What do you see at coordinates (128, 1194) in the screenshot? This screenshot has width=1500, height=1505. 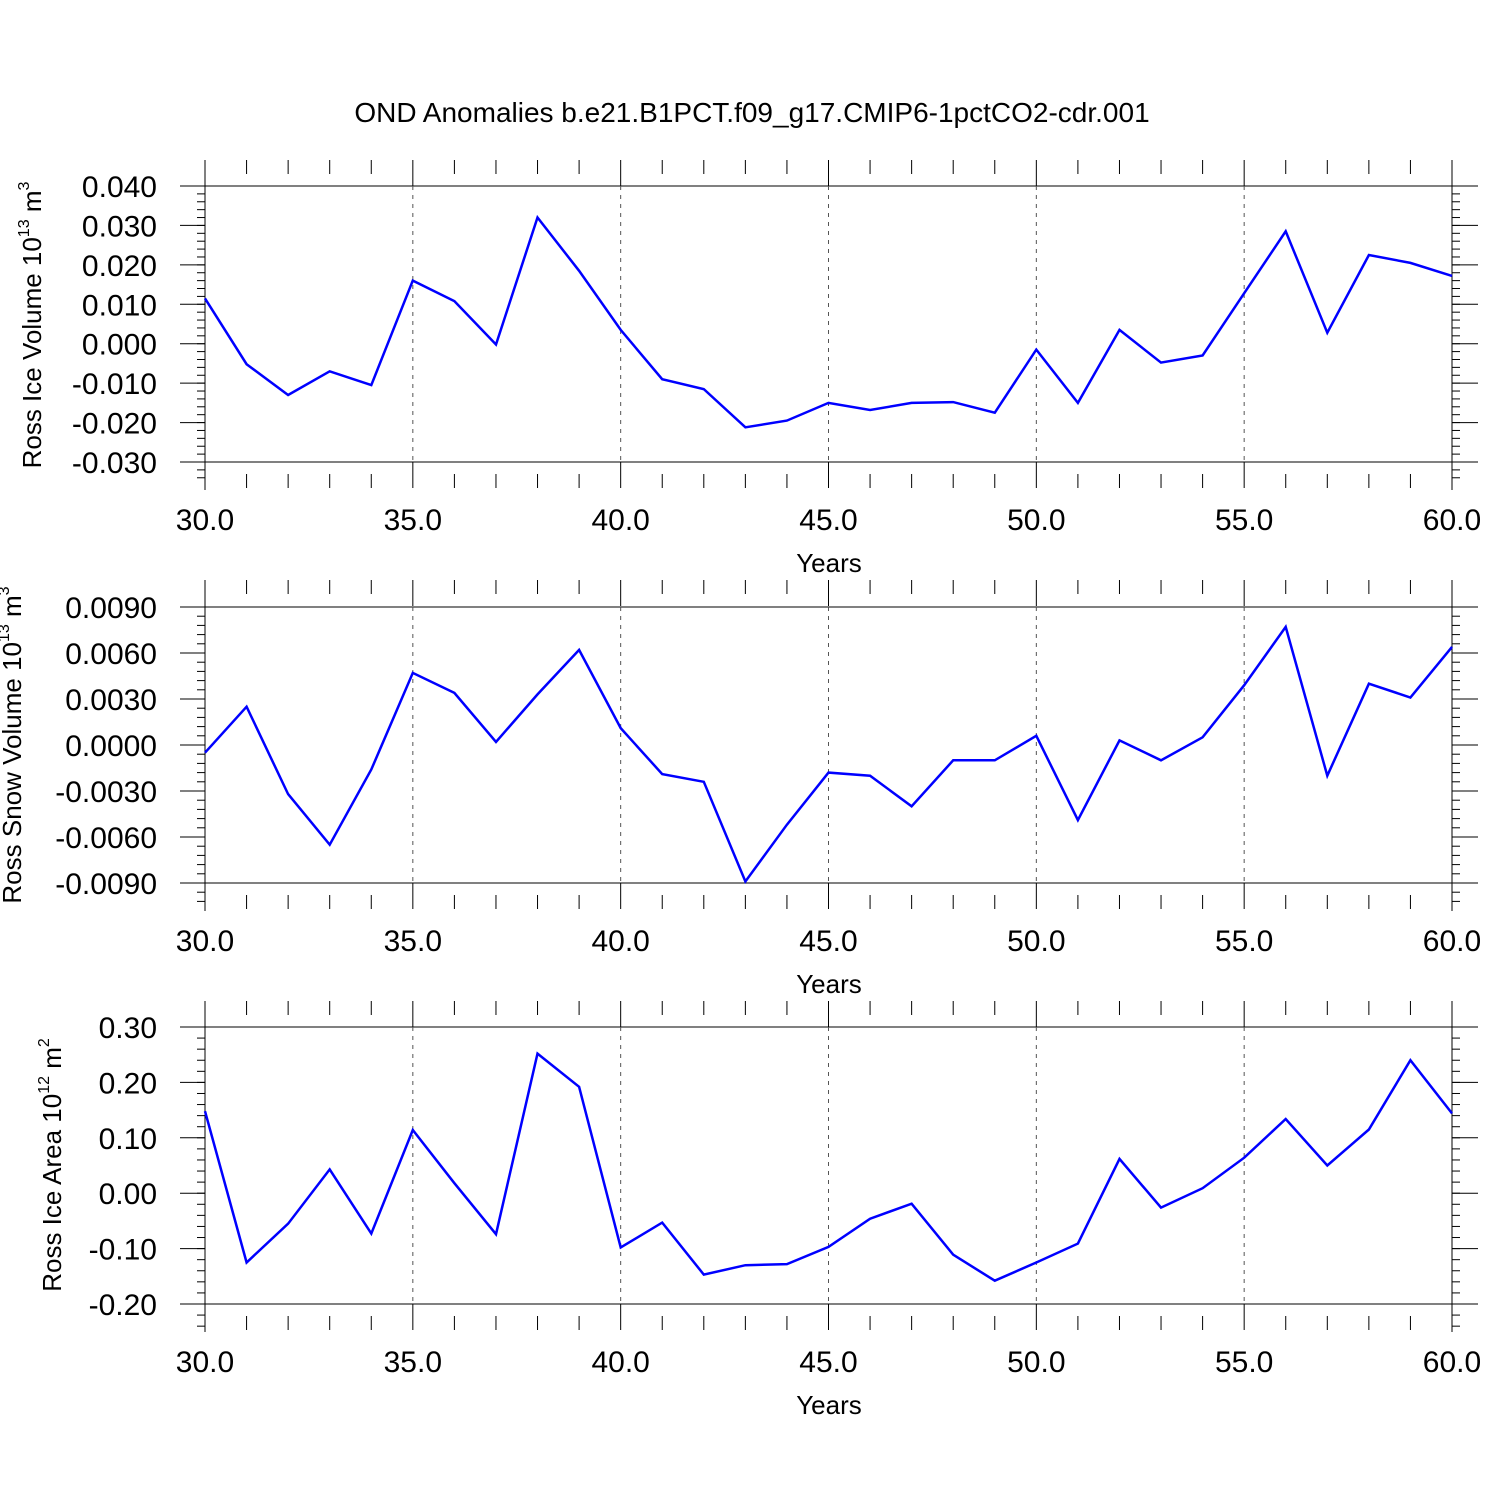 I see `y-tick-label: 0.00` at bounding box center [128, 1194].